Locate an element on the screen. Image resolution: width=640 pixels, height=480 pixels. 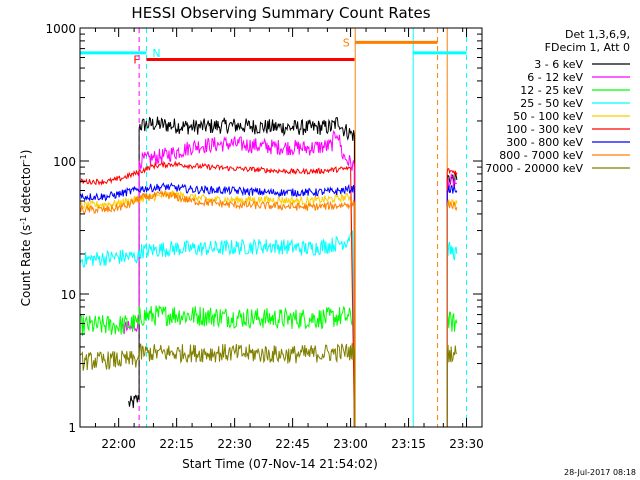
legend-entry-label: 25 - 50 keV is located at coordinates (551, 103).